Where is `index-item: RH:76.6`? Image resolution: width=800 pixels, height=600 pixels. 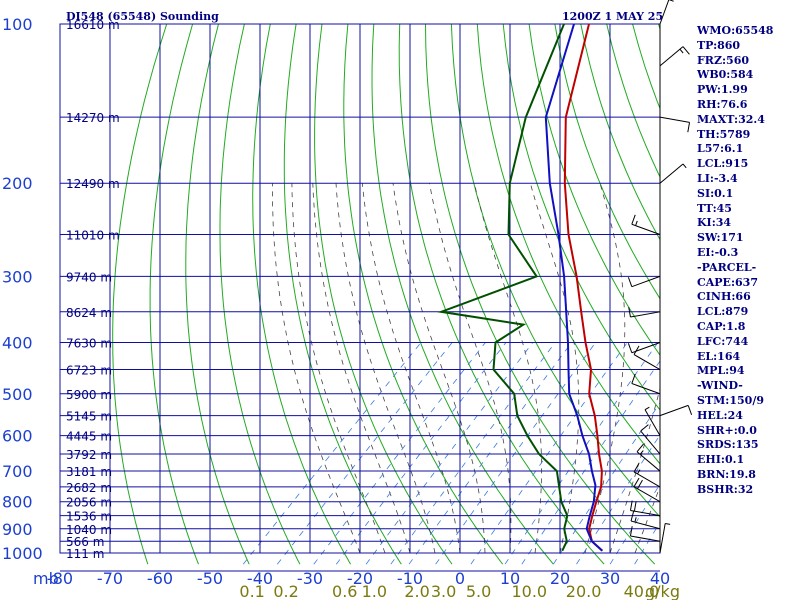
index-item: RH:76.6 is located at coordinates (722, 104).